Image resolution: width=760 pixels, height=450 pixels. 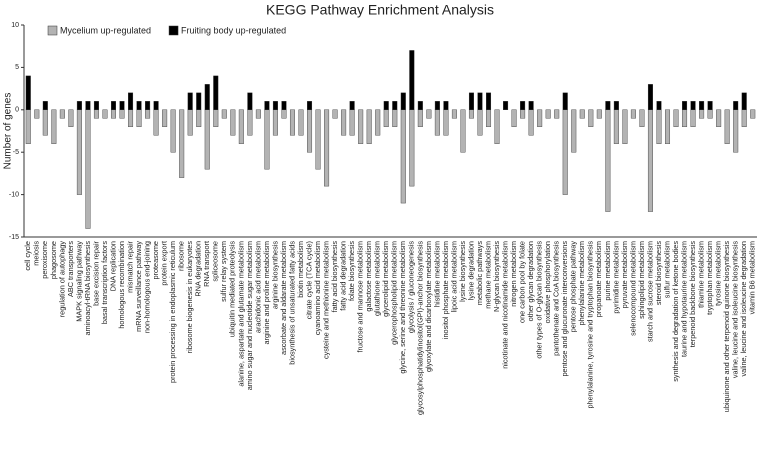 I want to click on x-tick-label: fatty acid biosynthesis, so click(x=334, y=277).